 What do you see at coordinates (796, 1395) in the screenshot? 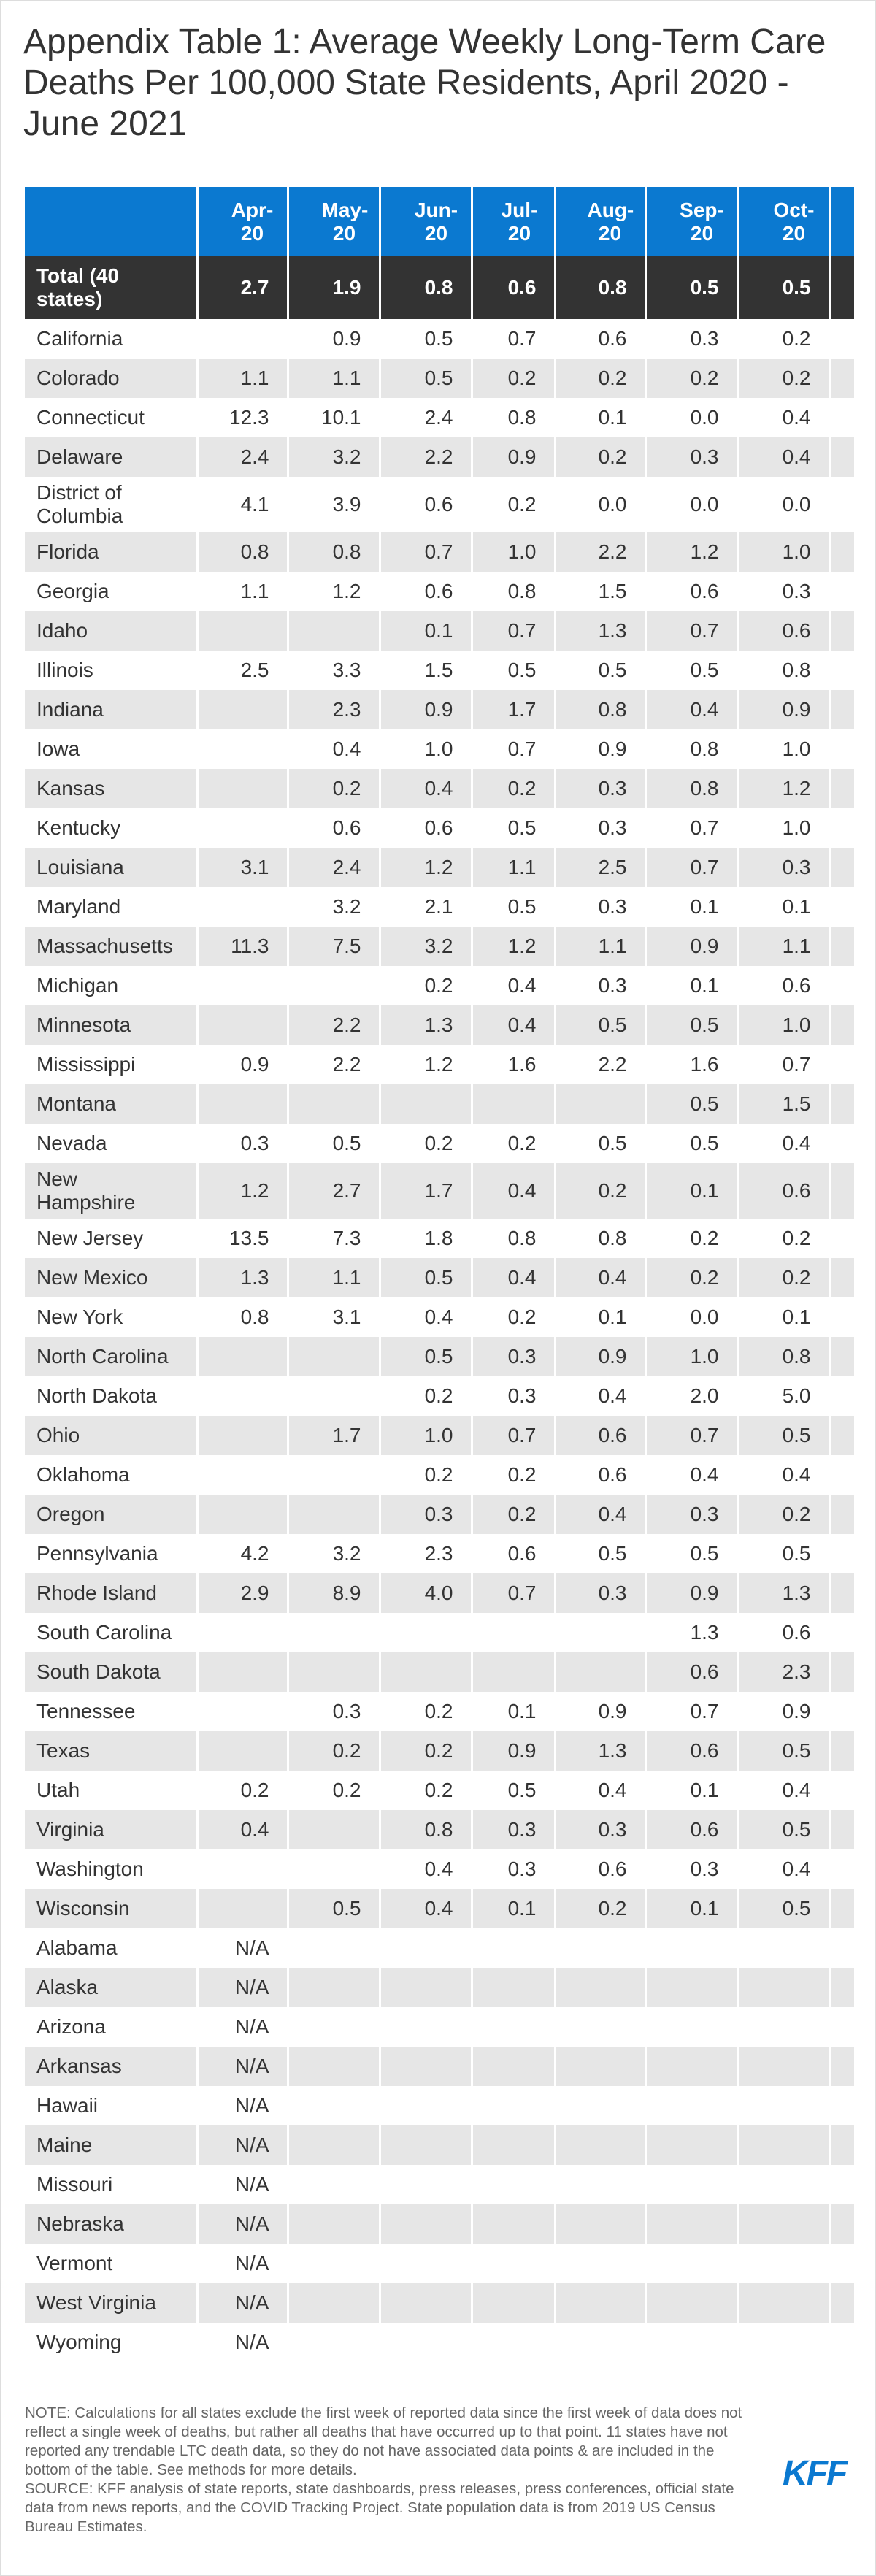
I see `value: 5.0` at bounding box center [796, 1395].